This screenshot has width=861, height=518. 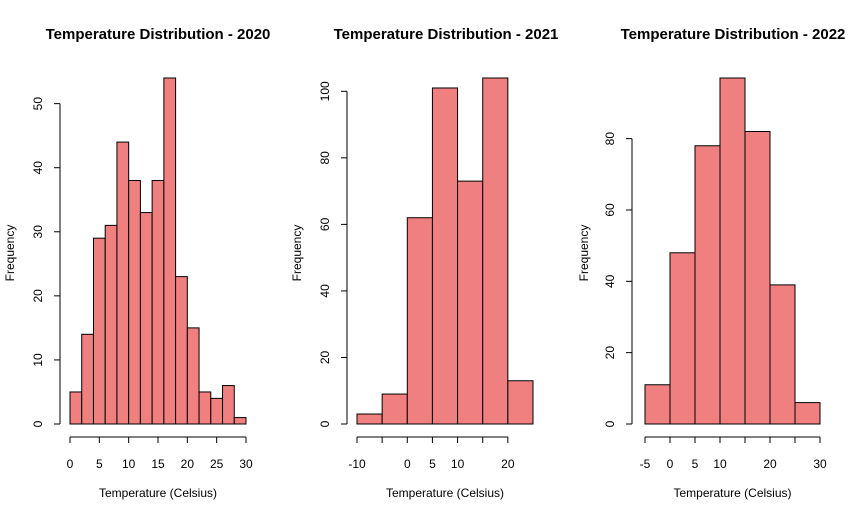 I want to click on x-tick-label: 15, so click(x=158, y=464).